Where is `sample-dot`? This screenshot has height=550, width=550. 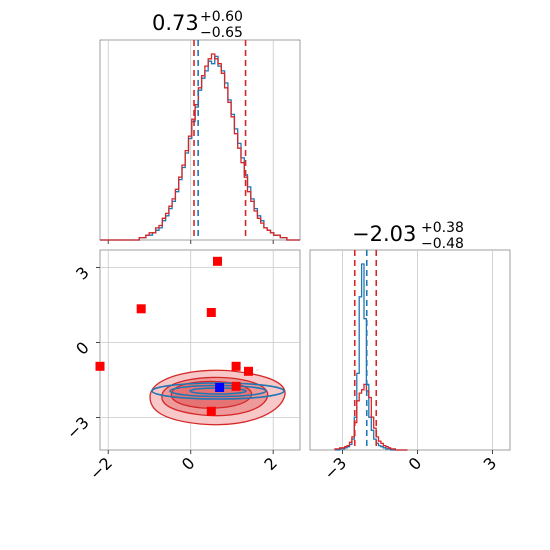
sample-dot is located at coordinates (257, 370).